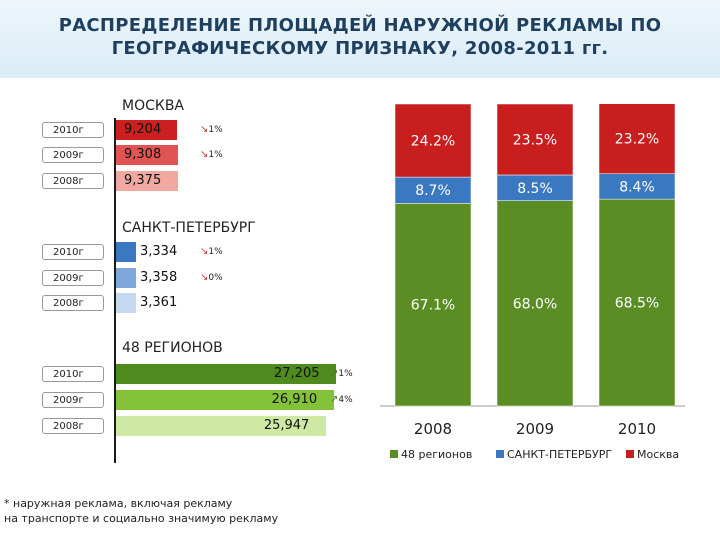 The image size is (720, 540). I want to click on legend-label: САНКТ-ПЕТЕРБУРГ, so click(559, 454).